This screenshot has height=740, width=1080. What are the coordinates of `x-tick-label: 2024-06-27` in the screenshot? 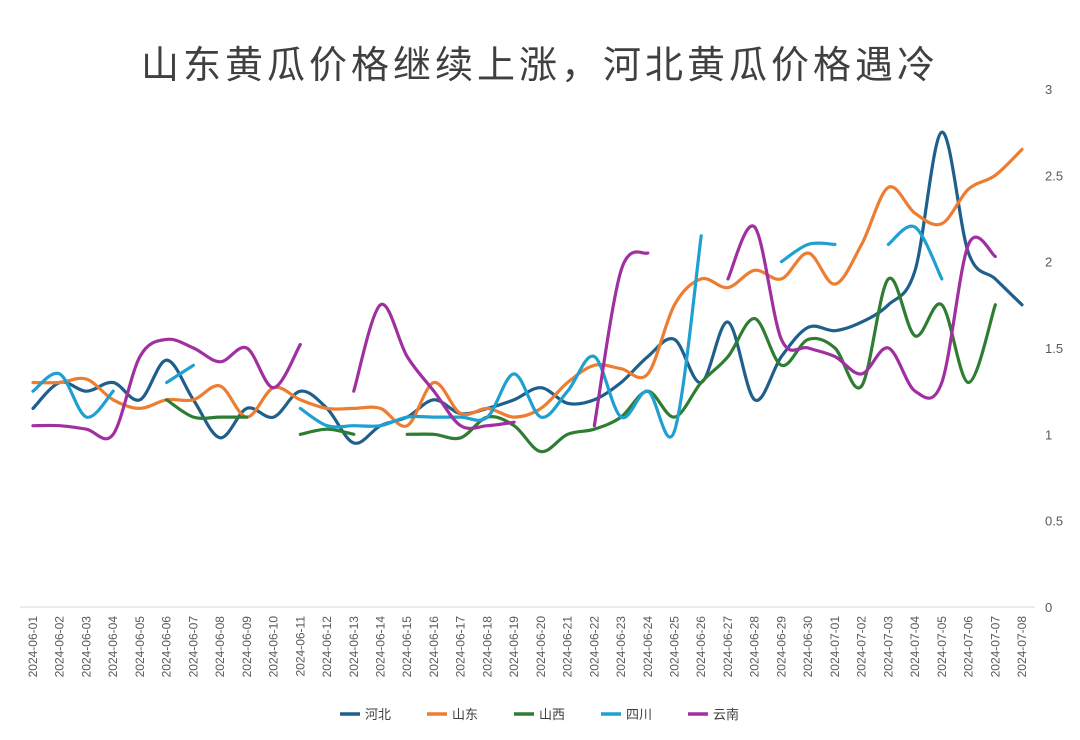 It's located at (728, 647).